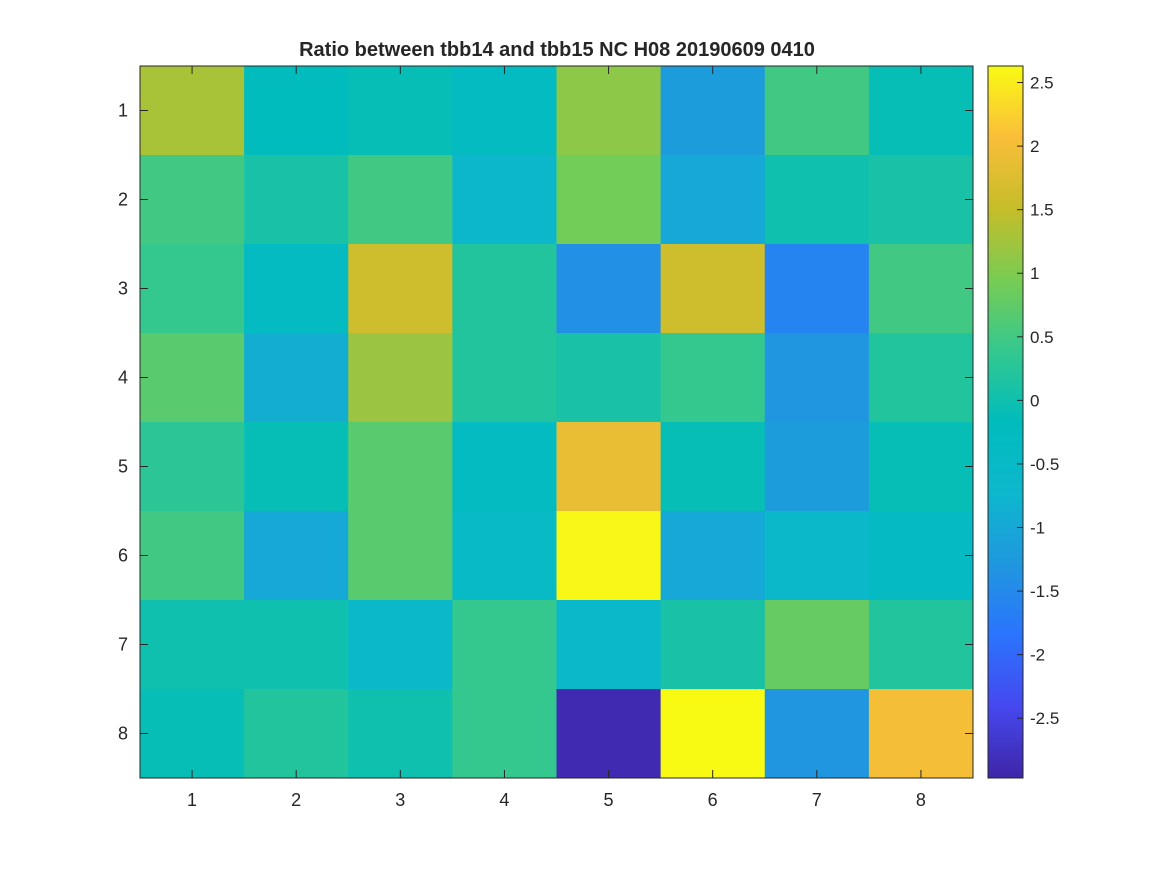 The height and width of the screenshot is (875, 1167). I want to click on colorbar-tick-label: 1, so click(1034, 273).